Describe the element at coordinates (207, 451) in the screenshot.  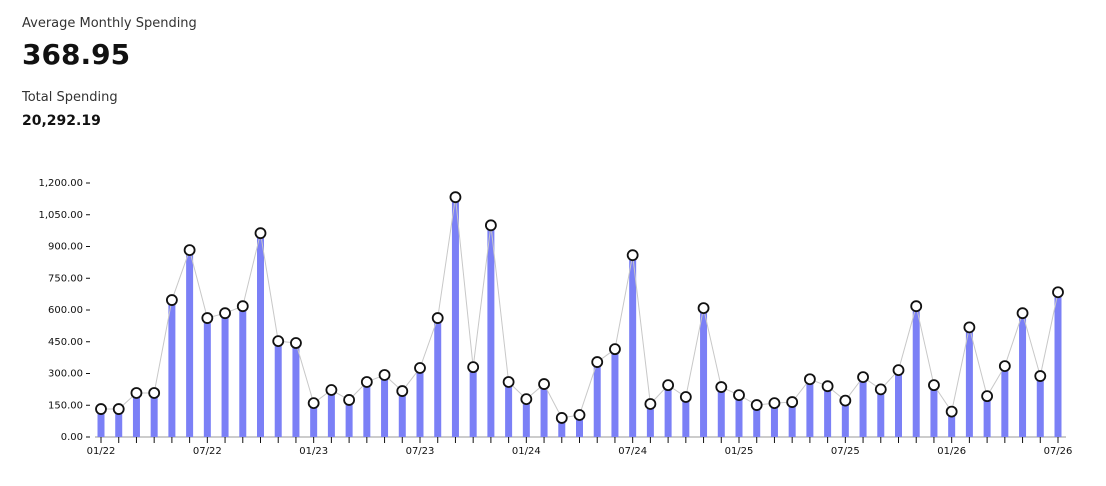
I see `x-tick-label: 07/22` at that location.